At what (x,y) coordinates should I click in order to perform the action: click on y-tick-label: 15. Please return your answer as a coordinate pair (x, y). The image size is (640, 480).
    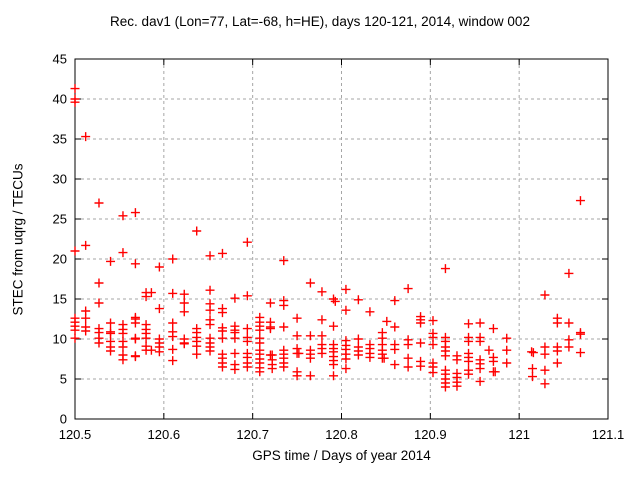
    Looking at the image, I should click on (60, 299).